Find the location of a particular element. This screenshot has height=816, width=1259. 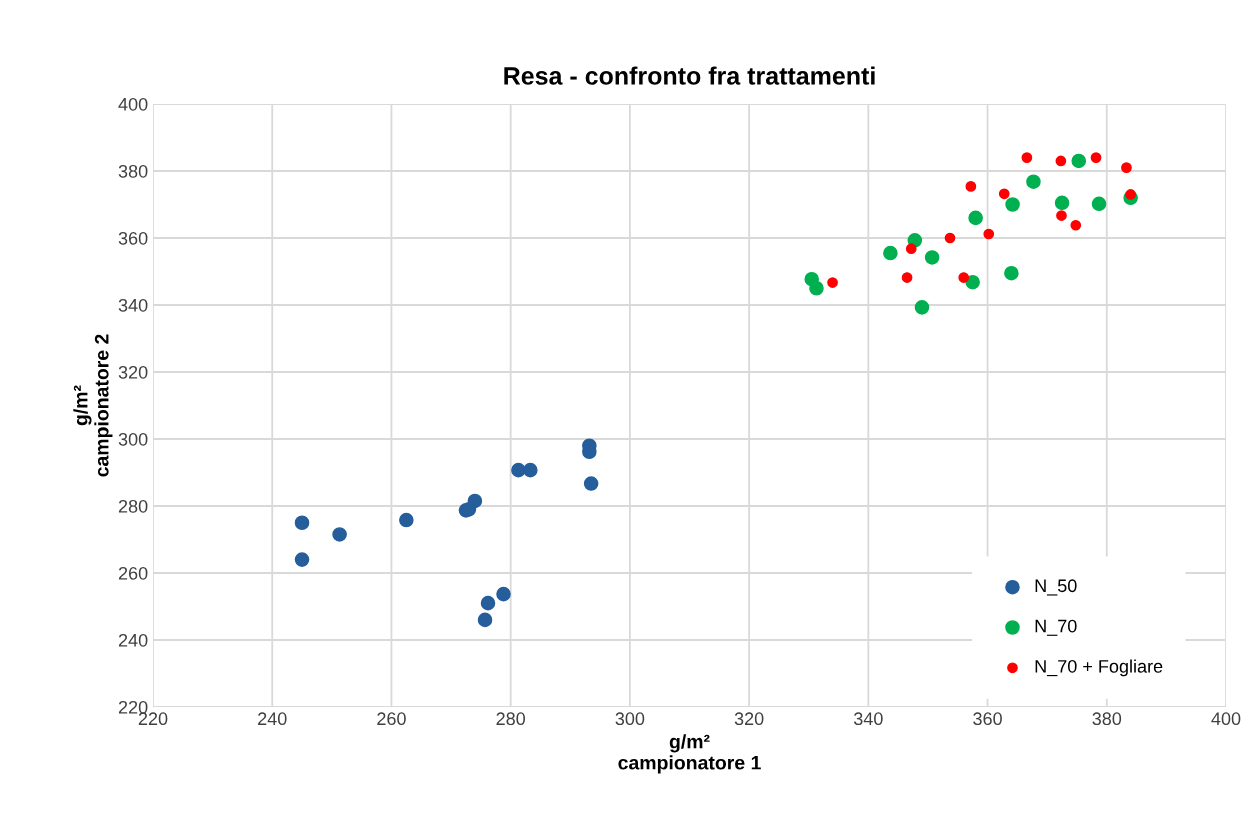

x-tick-label: 400 is located at coordinates (1226, 719).